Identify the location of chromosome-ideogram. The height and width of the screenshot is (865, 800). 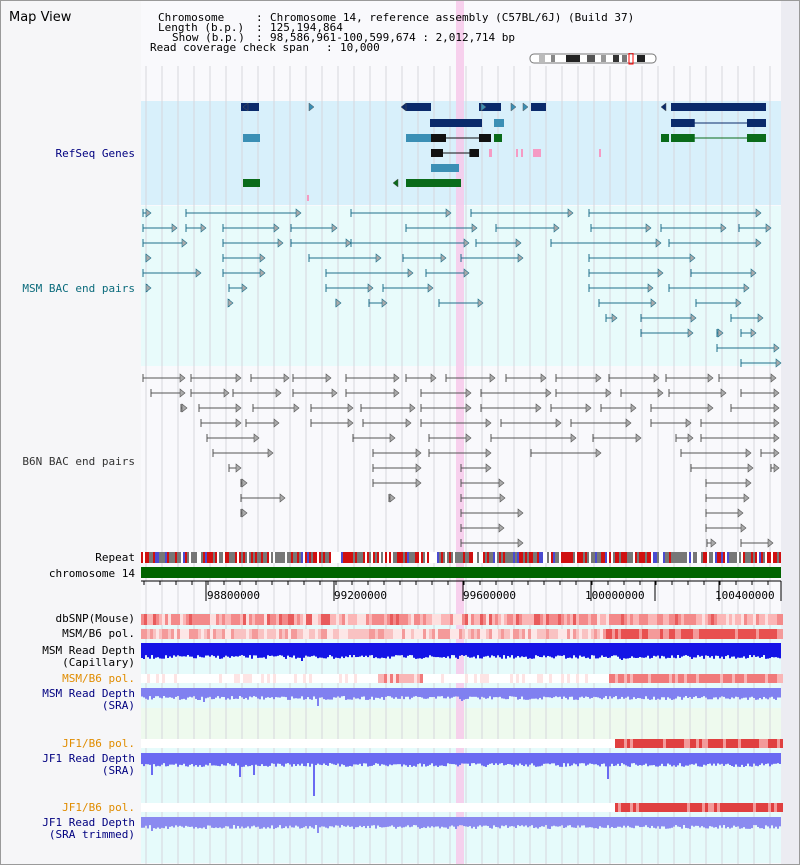
(594, 59).